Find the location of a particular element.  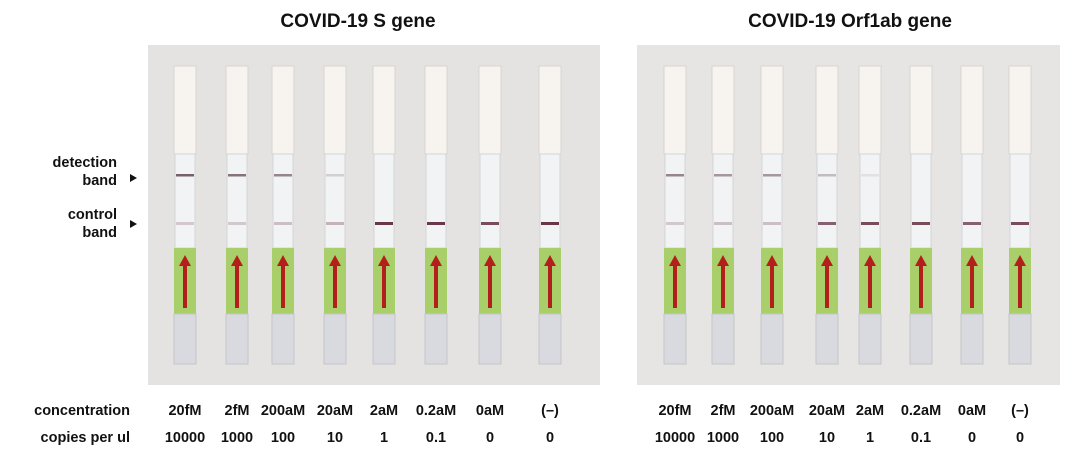

row-label: concentration is located at coordinates (82, 411).